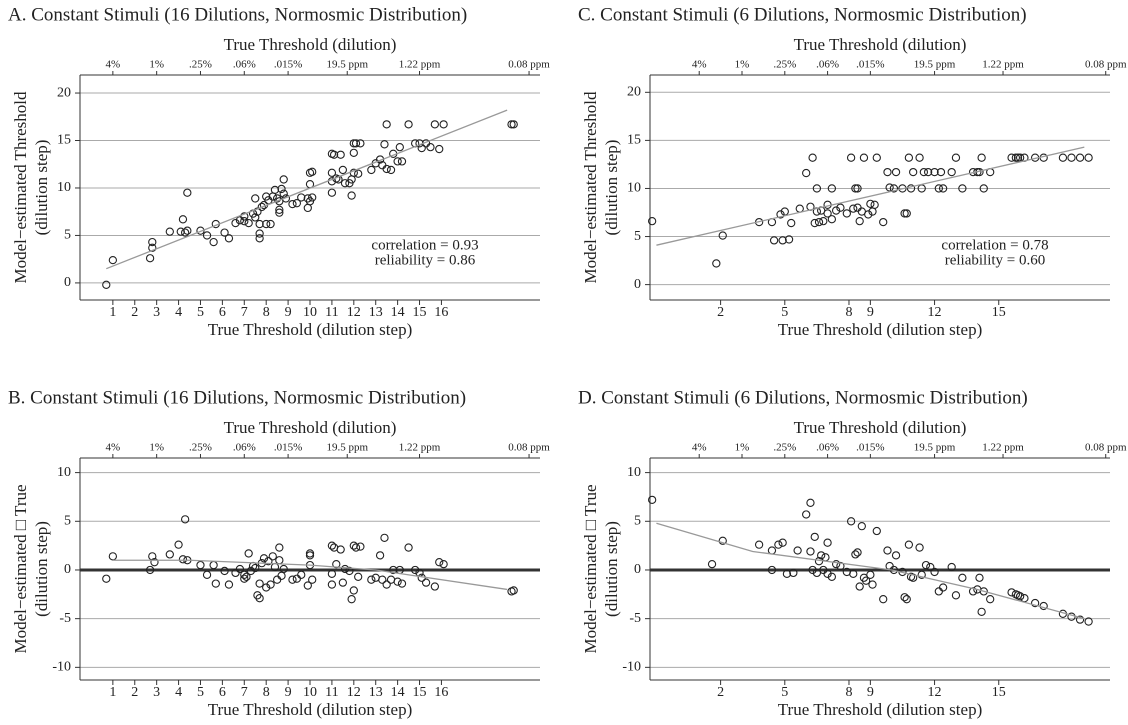  Describe the element at coordinates (634, 92) in the screenshot. I see `y-tick-label: 20` at that location.